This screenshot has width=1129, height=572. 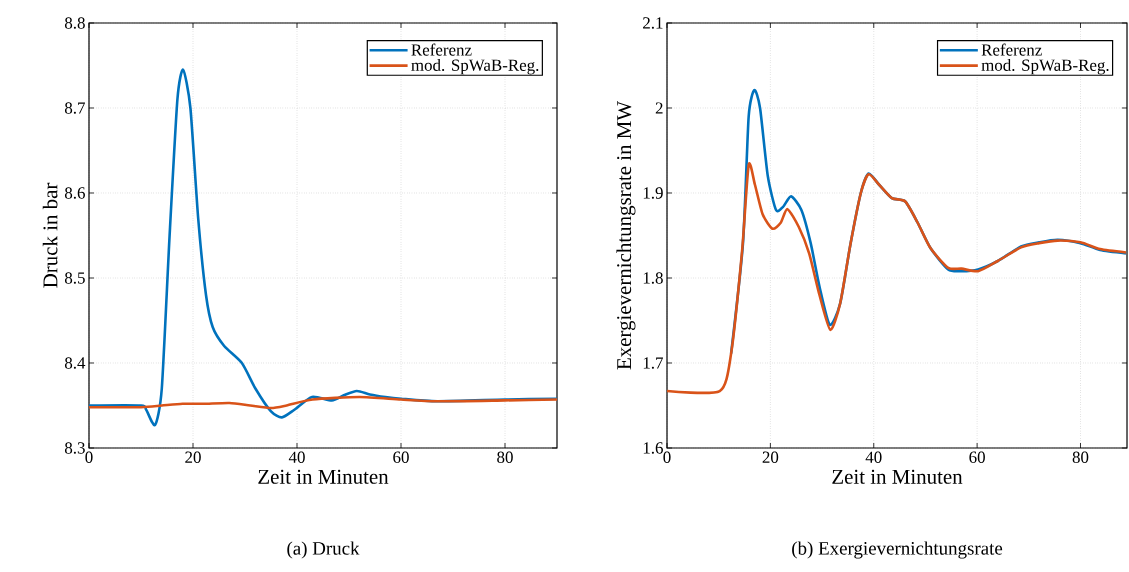 What do you see at coordinates (74, 278) in the screenshot?
I see `y-tick-label: 8.5` at bounding box center [74, 278].